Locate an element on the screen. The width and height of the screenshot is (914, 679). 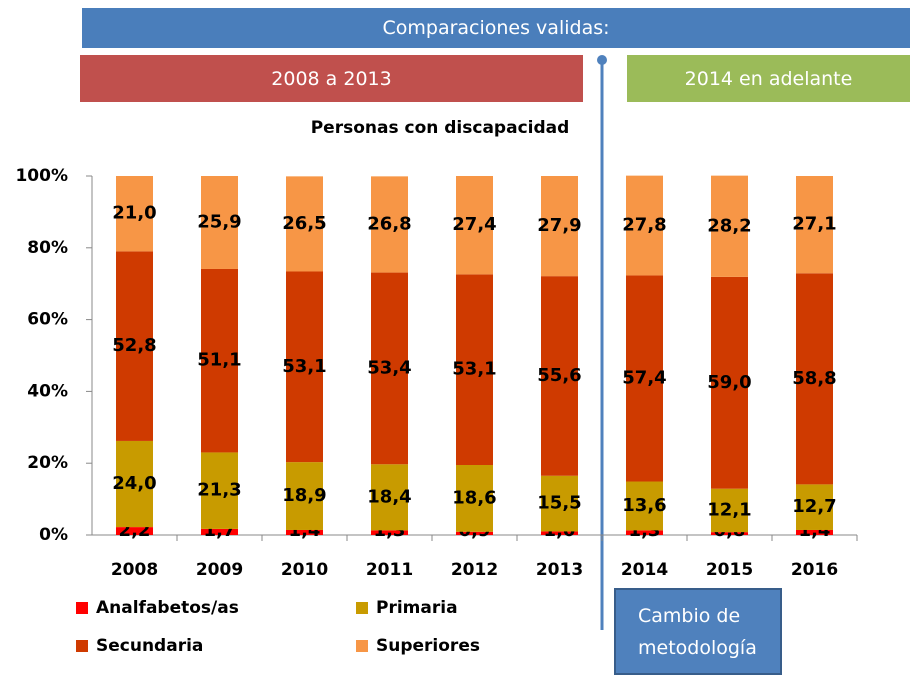
value-label: 52,8 is located at coordinates (134, 345).